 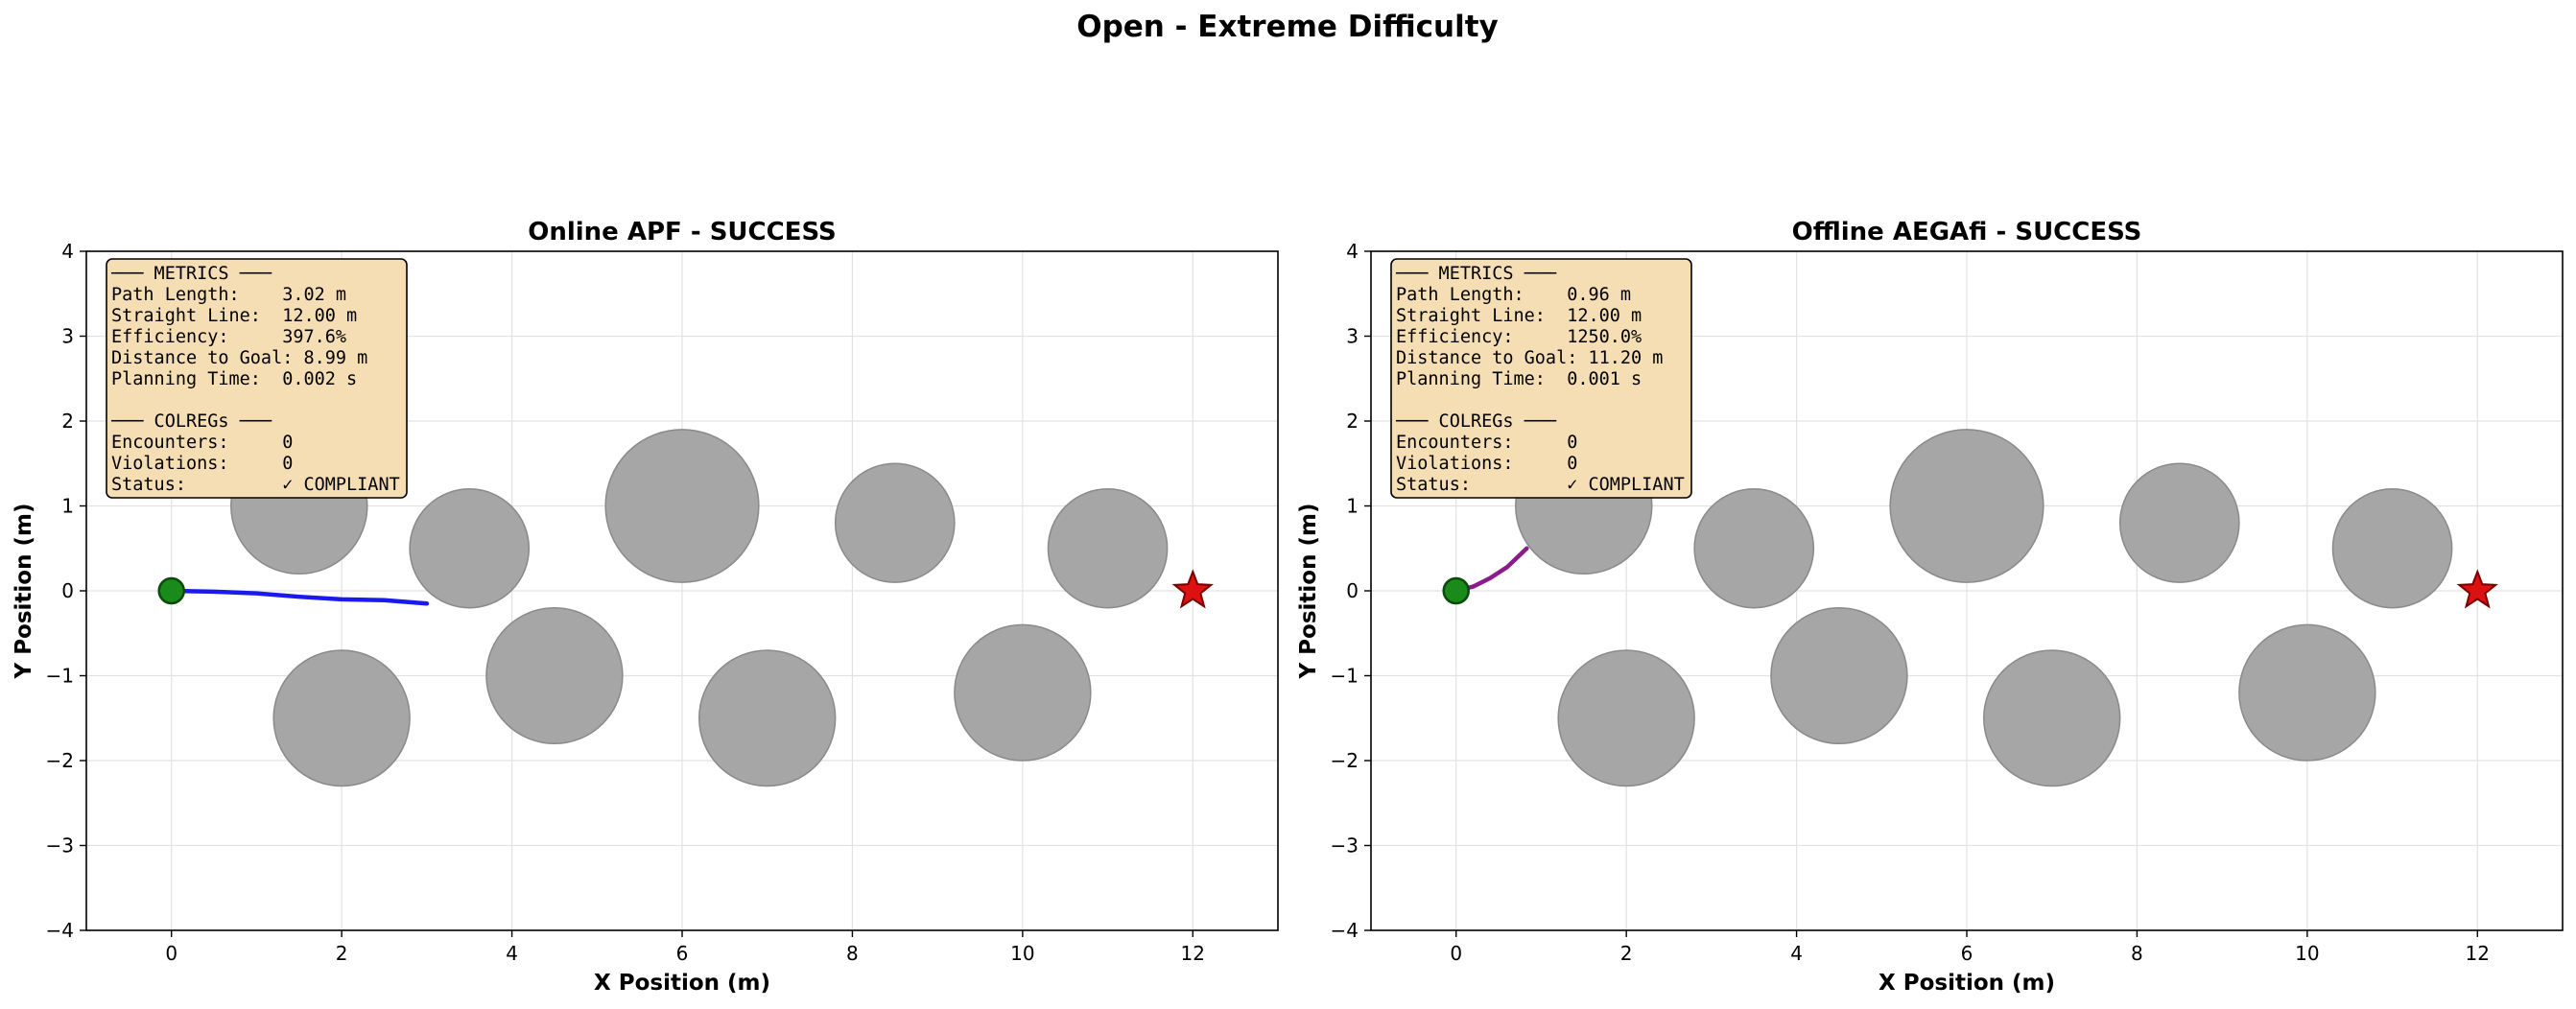 I want to click on figure-title: Open - Extreme Difficulty, so click(x=1288, y=27).